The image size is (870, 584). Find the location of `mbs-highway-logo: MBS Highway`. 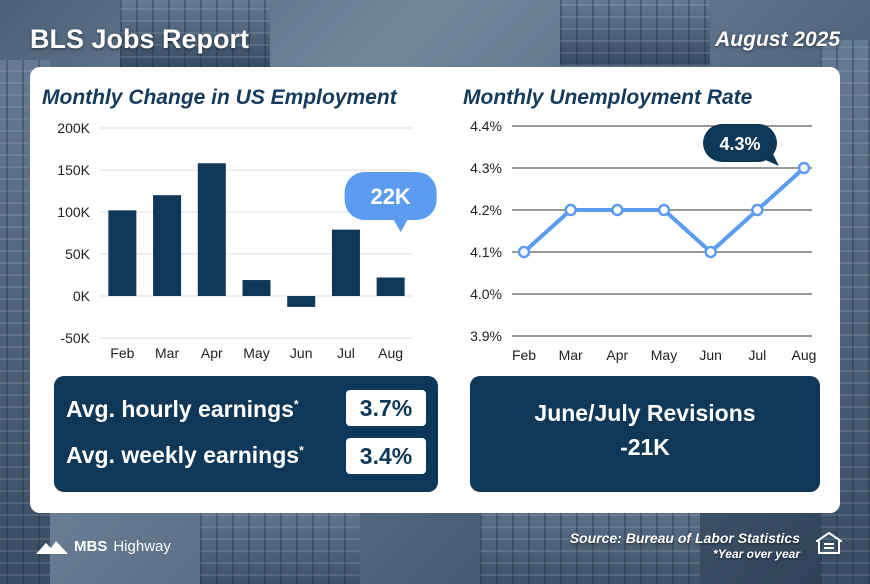

mbs-highway-logo: MBS Highway is located at coordinates (103, 546).